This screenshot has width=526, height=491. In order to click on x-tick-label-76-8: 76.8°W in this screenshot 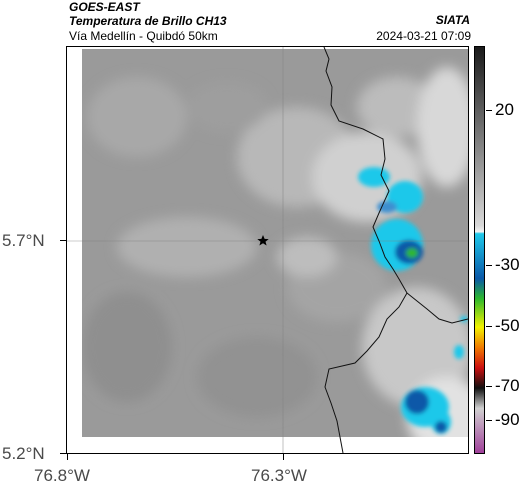, I will do `click(62, 475)`.